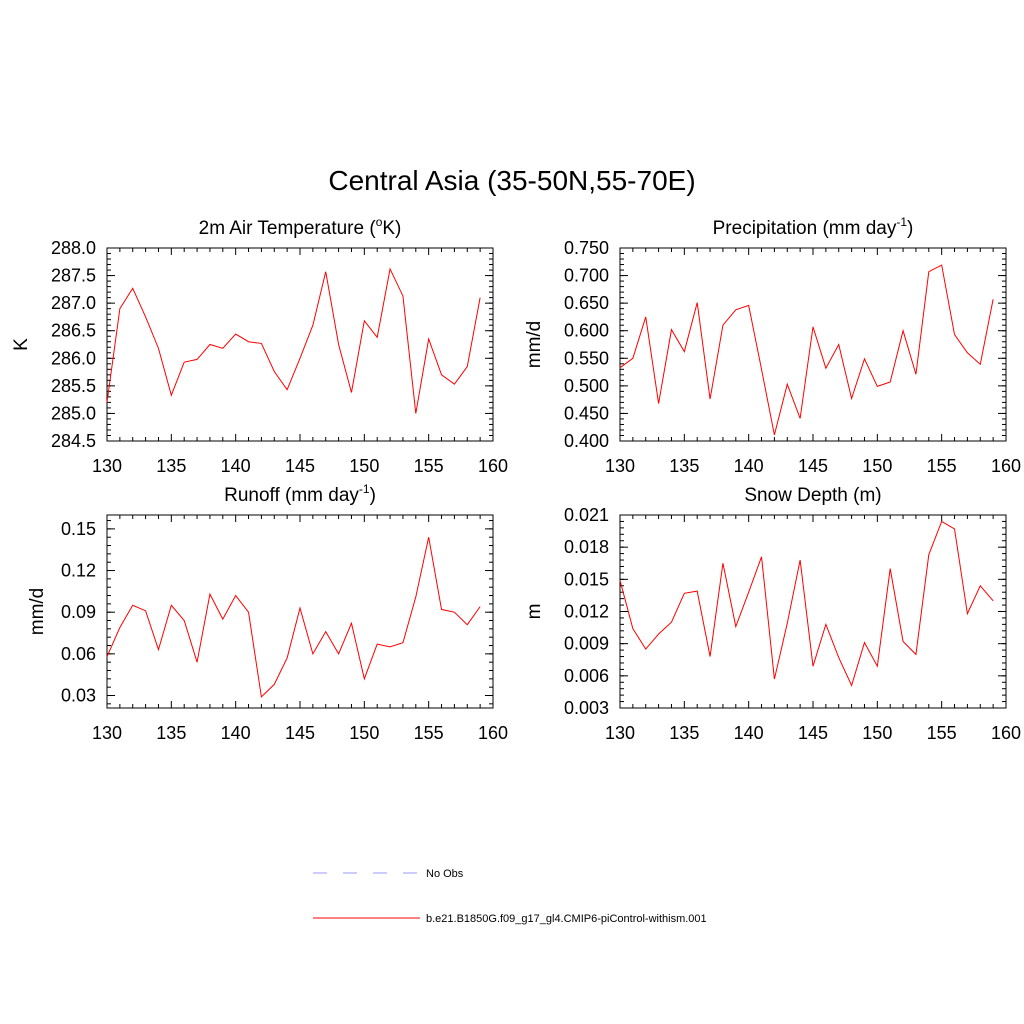 The height and width of the screenshot is (1024, 1024). What do you see at coordinates (806, 350) in the screenshot?
I see `series-line-precipitation` at bounding box center [806, 350].